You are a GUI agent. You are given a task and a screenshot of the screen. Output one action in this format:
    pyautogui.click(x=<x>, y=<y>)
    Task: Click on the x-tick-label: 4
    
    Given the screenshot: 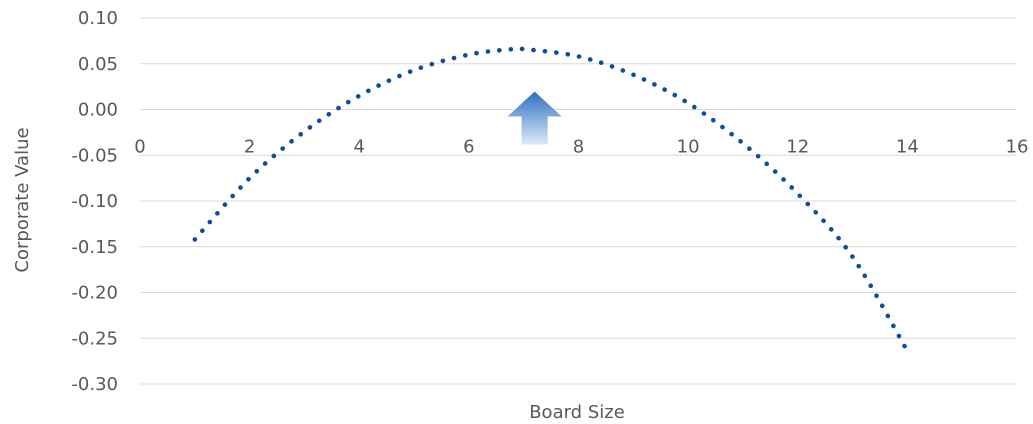 What is the action you would take?
    pyautogui.click(x=359, y=147)
    